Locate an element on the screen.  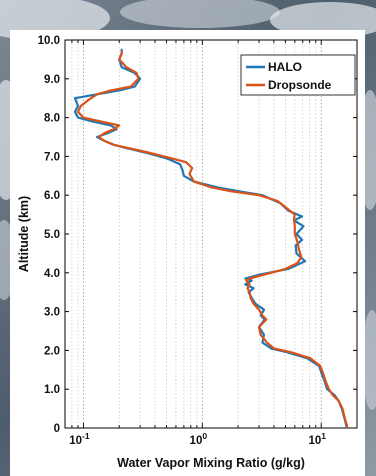
y-tick-label: 8.0 is located at coordinates (52, 119).